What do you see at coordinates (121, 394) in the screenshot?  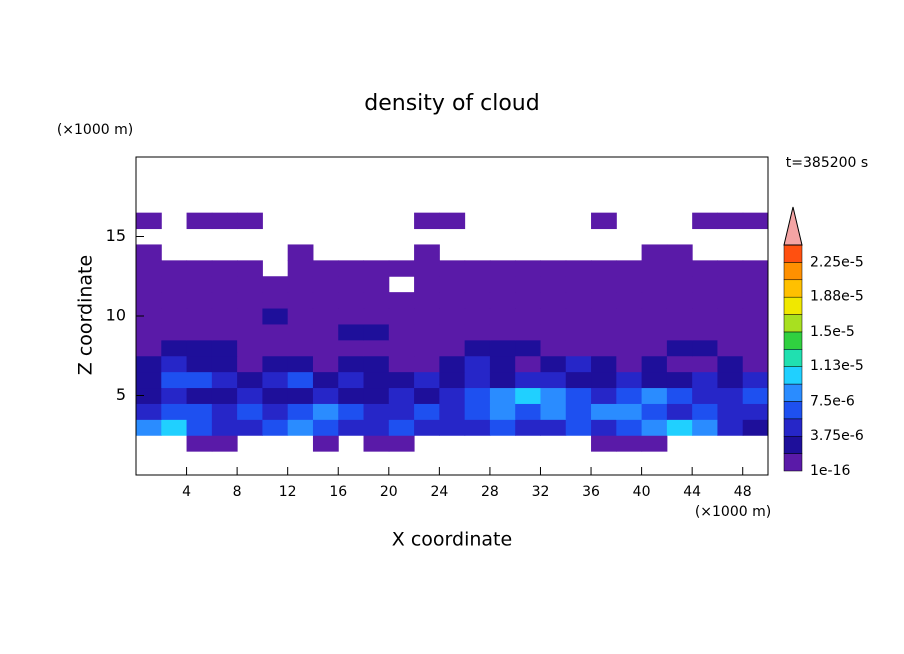 I see `y-tick-label: 5` at bounding box center [121, 394].